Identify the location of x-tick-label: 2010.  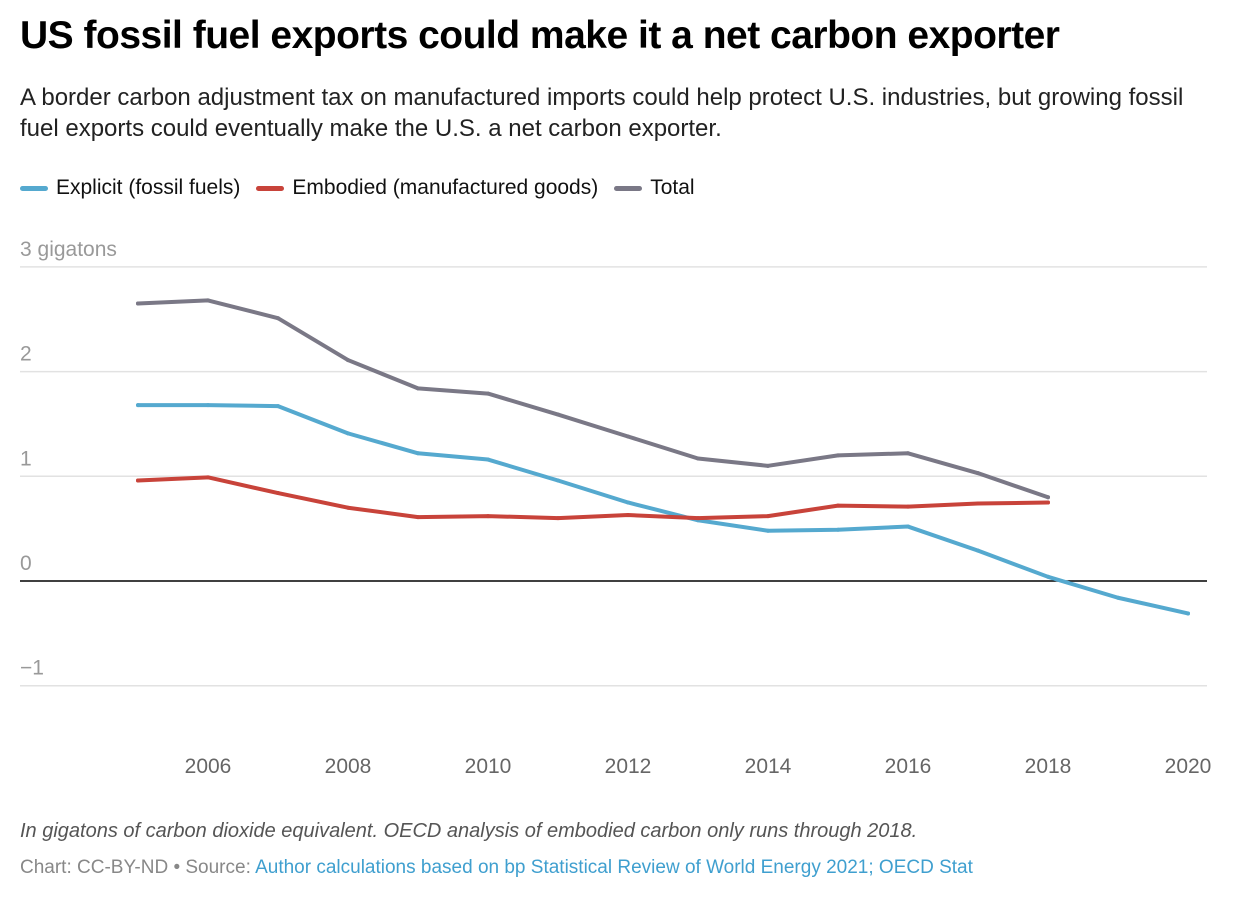
(488, 766).